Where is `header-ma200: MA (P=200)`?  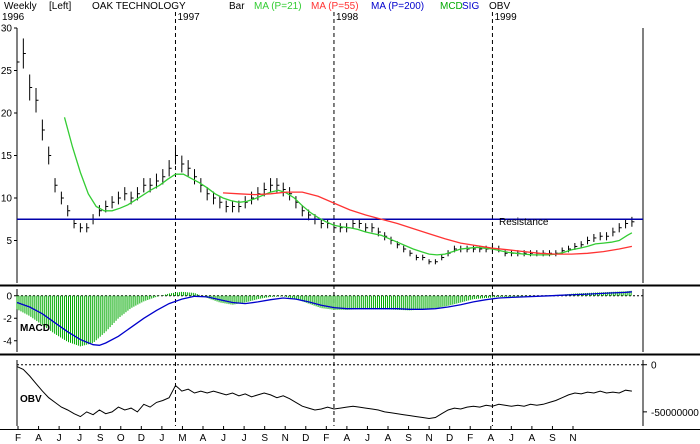 header-ma200: MA (P=200) is located at coordinates (397, 6).